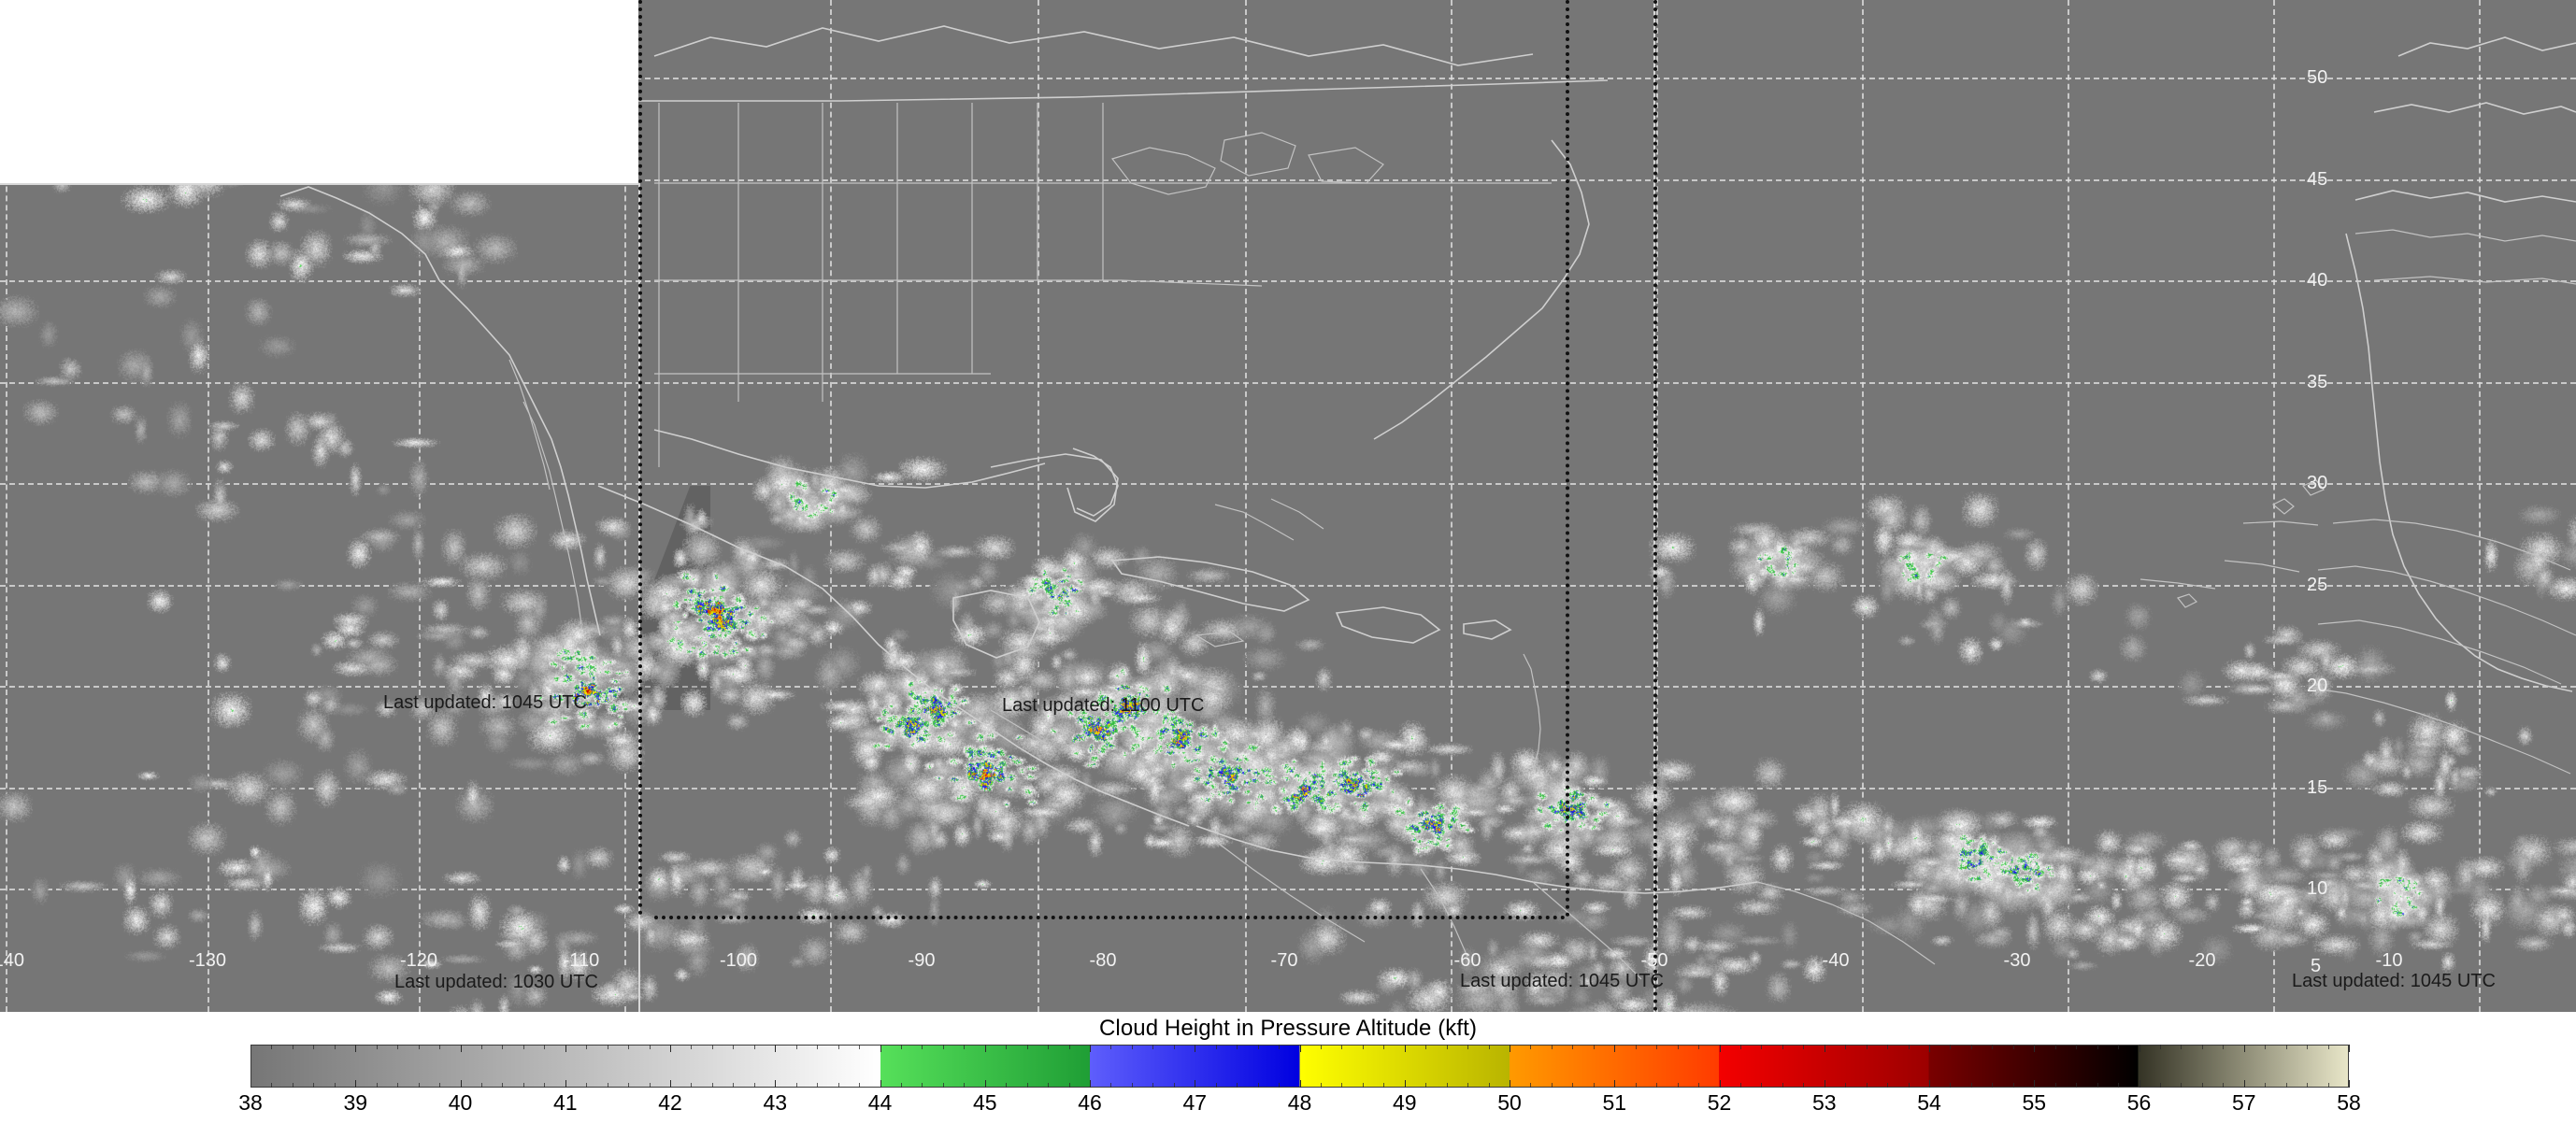 This screenshot has height=1124, width=2576. What do you see at coordinates (2243, 1103) in the screenshot?
I see `colorbar-label-57: 57` at bounding box center [2243, 1103].